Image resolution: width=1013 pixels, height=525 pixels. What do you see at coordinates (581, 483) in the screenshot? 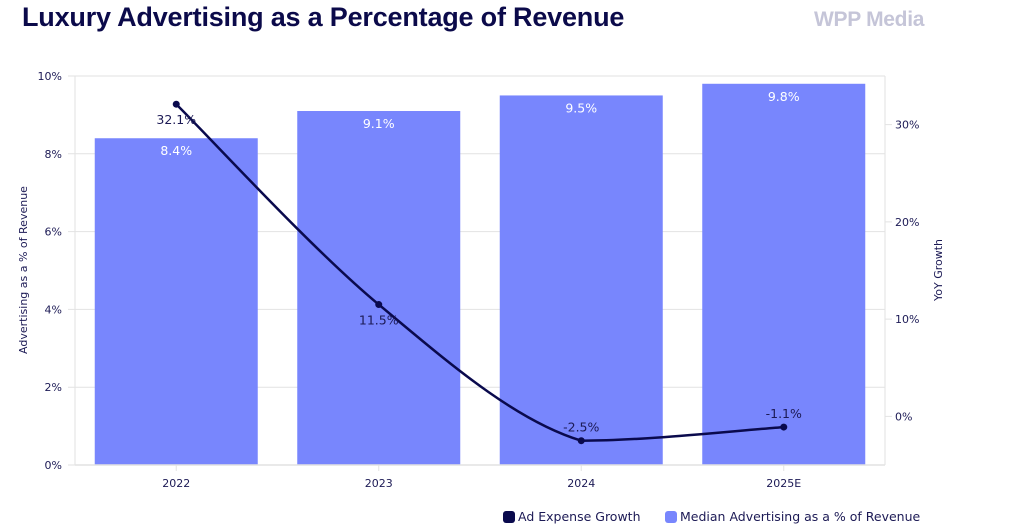
I see `x-tick-label: 2024` at bounding box center [581, 483].